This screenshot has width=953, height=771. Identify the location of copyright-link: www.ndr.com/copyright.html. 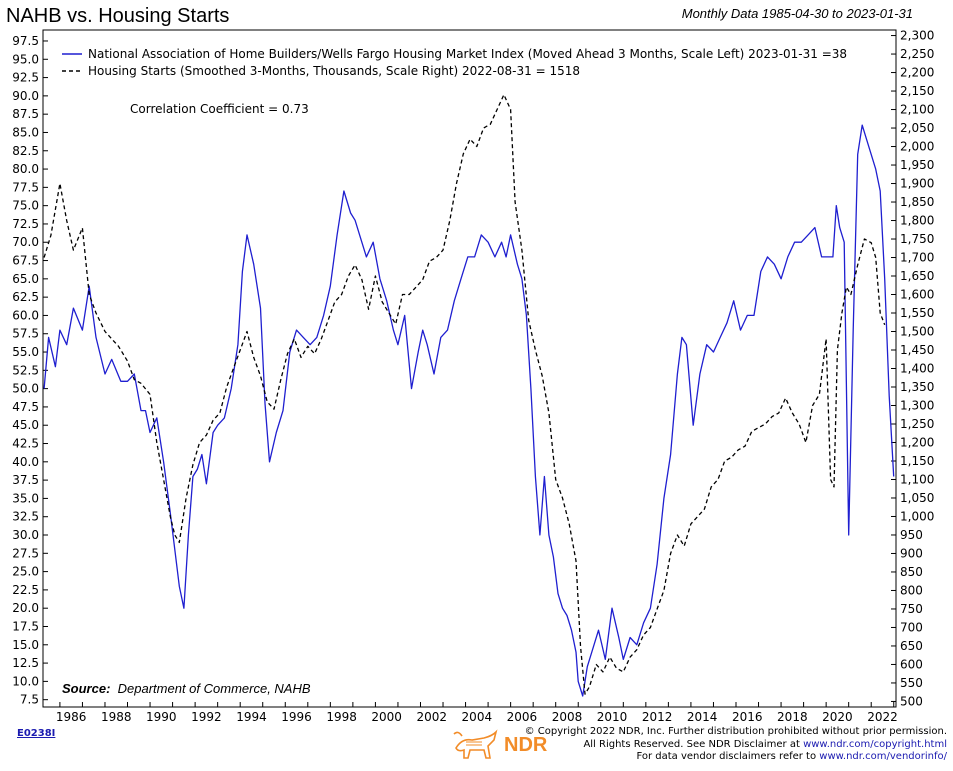
(875, 744).